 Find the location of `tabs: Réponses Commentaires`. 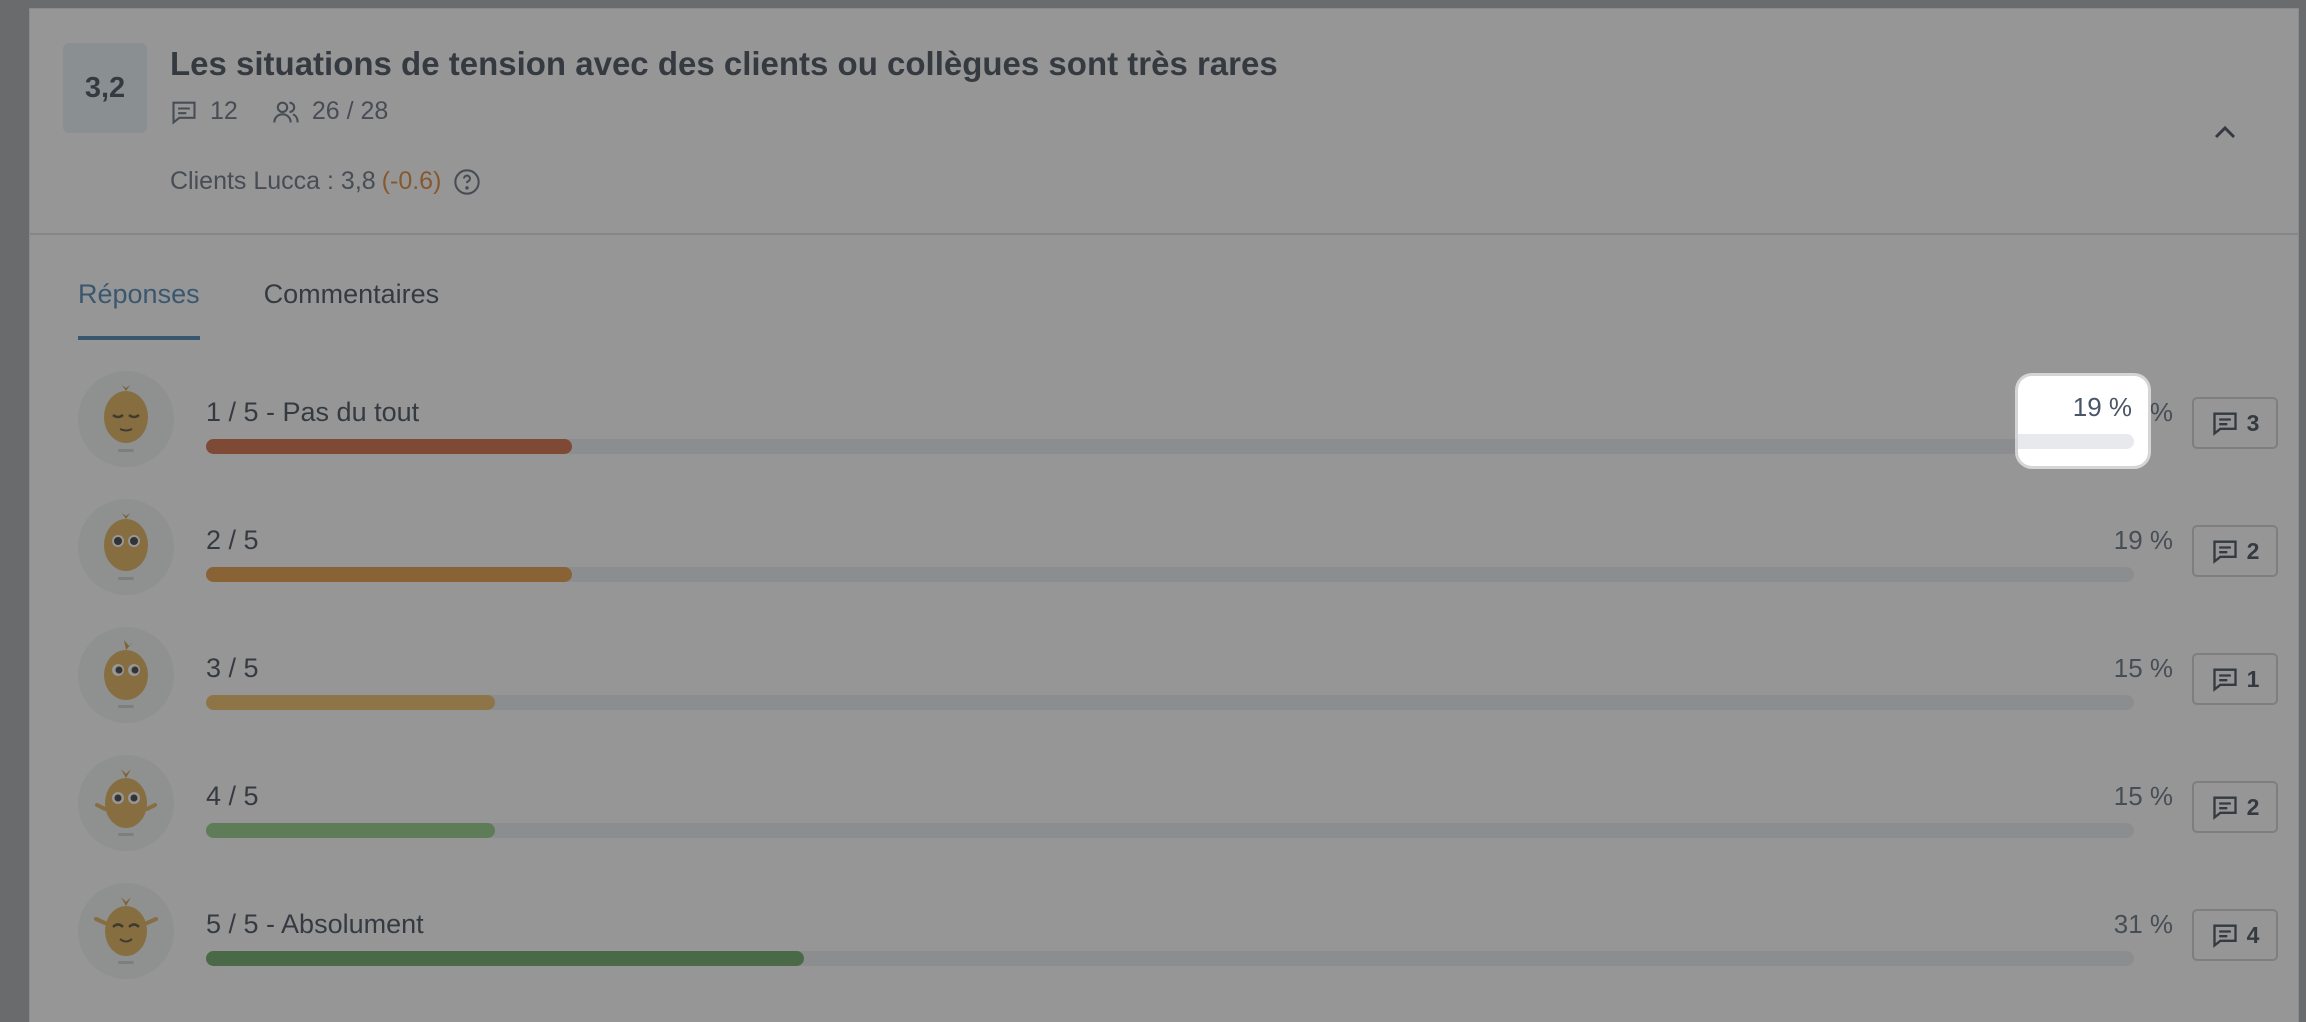

tabs: Réponses Commentaires is located at coordinates (290, 309).